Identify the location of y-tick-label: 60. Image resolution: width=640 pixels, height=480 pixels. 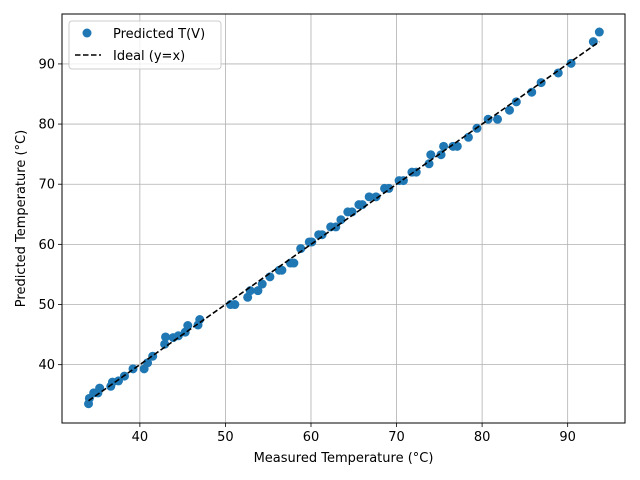
(46, 245).